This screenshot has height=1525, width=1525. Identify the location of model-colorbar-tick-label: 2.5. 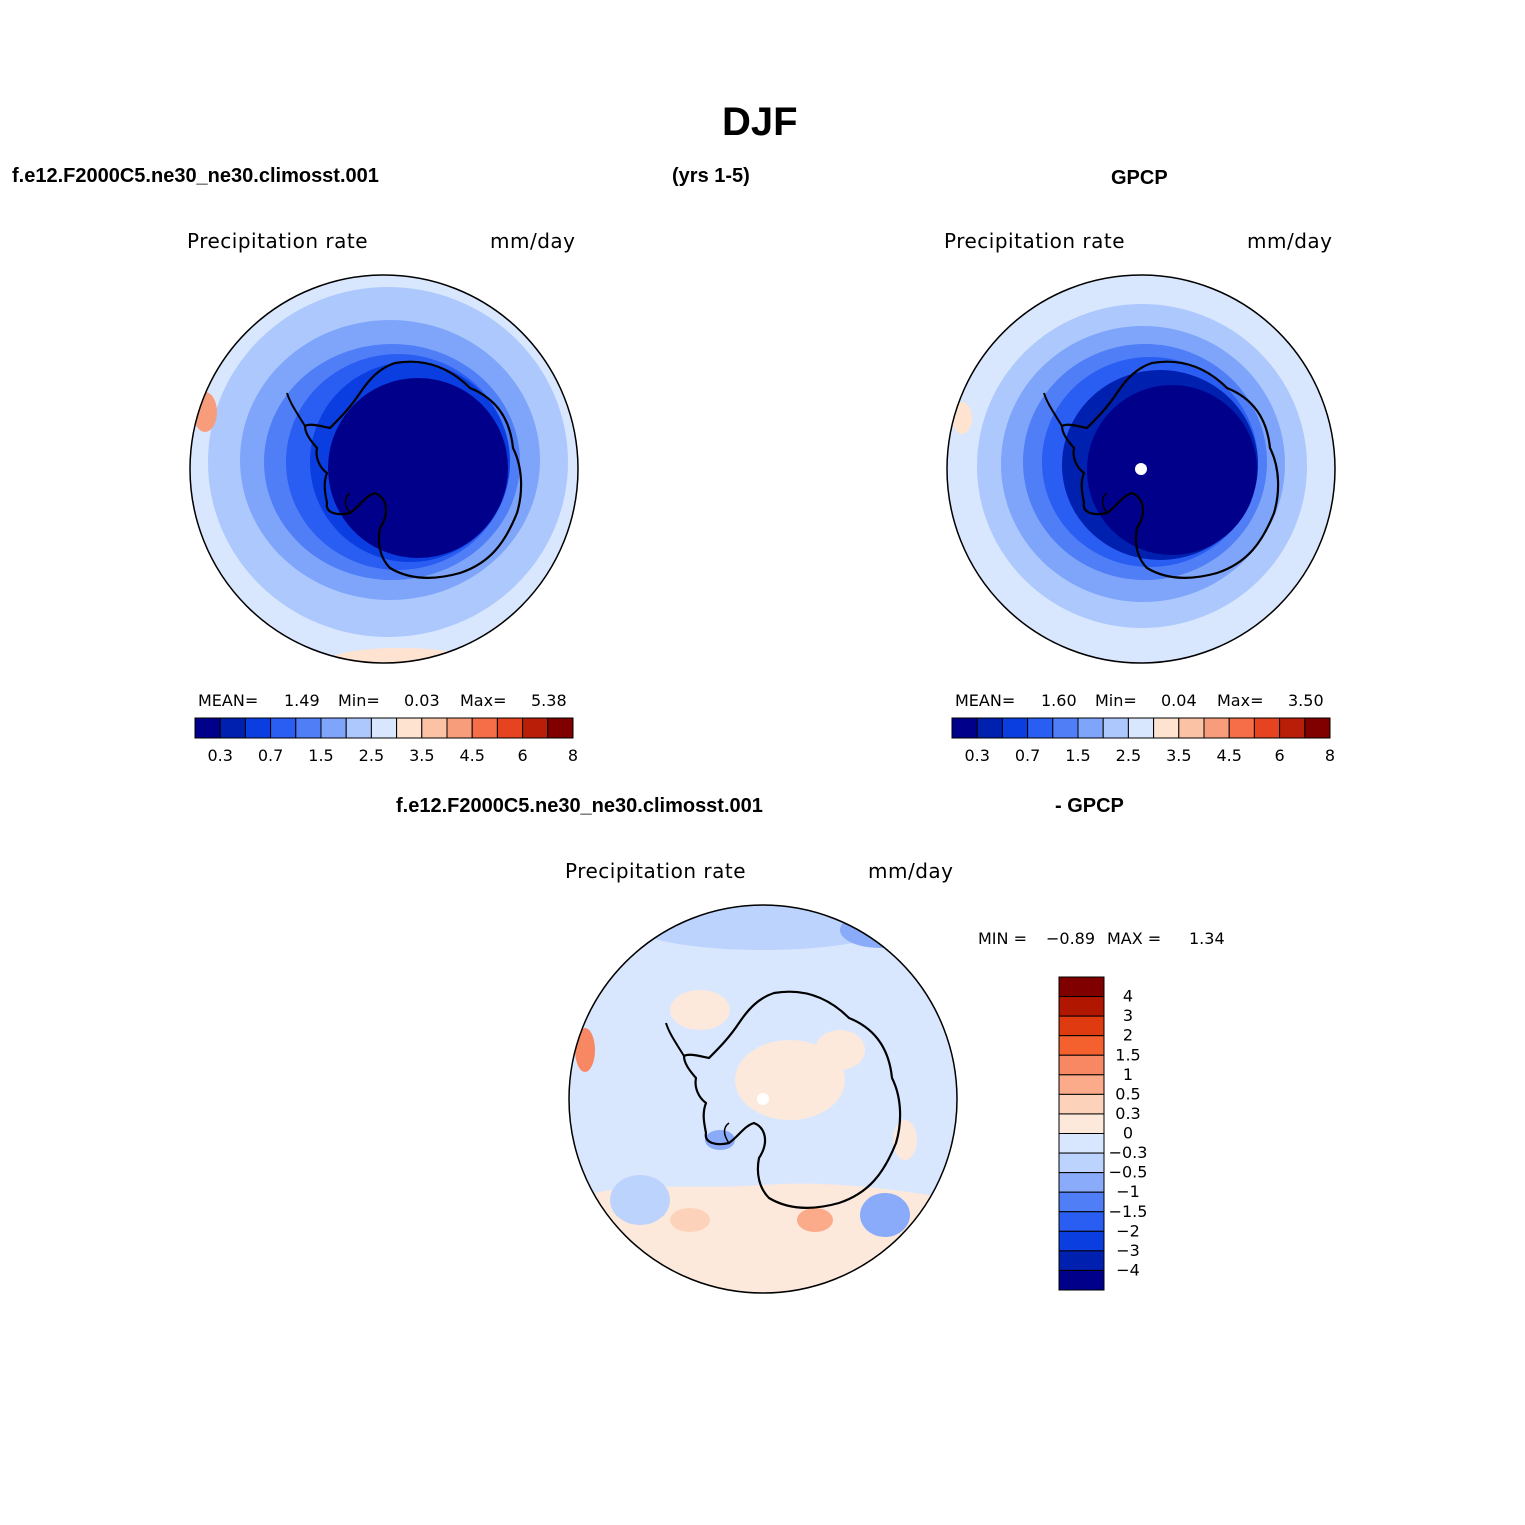
(371, 755).